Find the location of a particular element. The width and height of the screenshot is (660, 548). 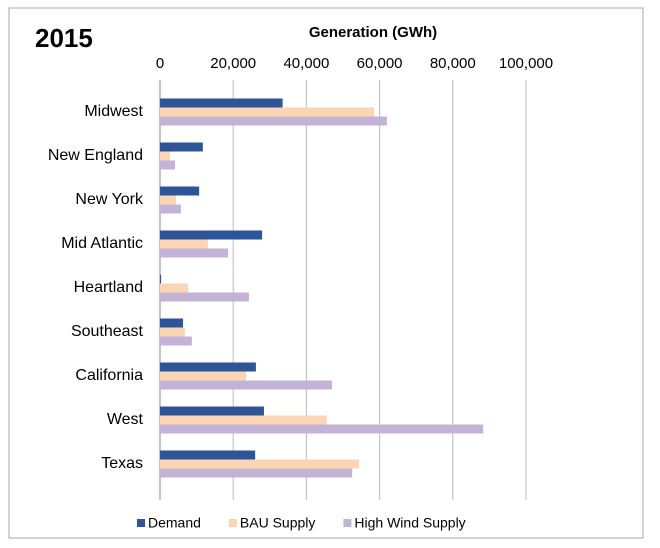

y-tick-label: Midwest is located at coordinates (113, 111).